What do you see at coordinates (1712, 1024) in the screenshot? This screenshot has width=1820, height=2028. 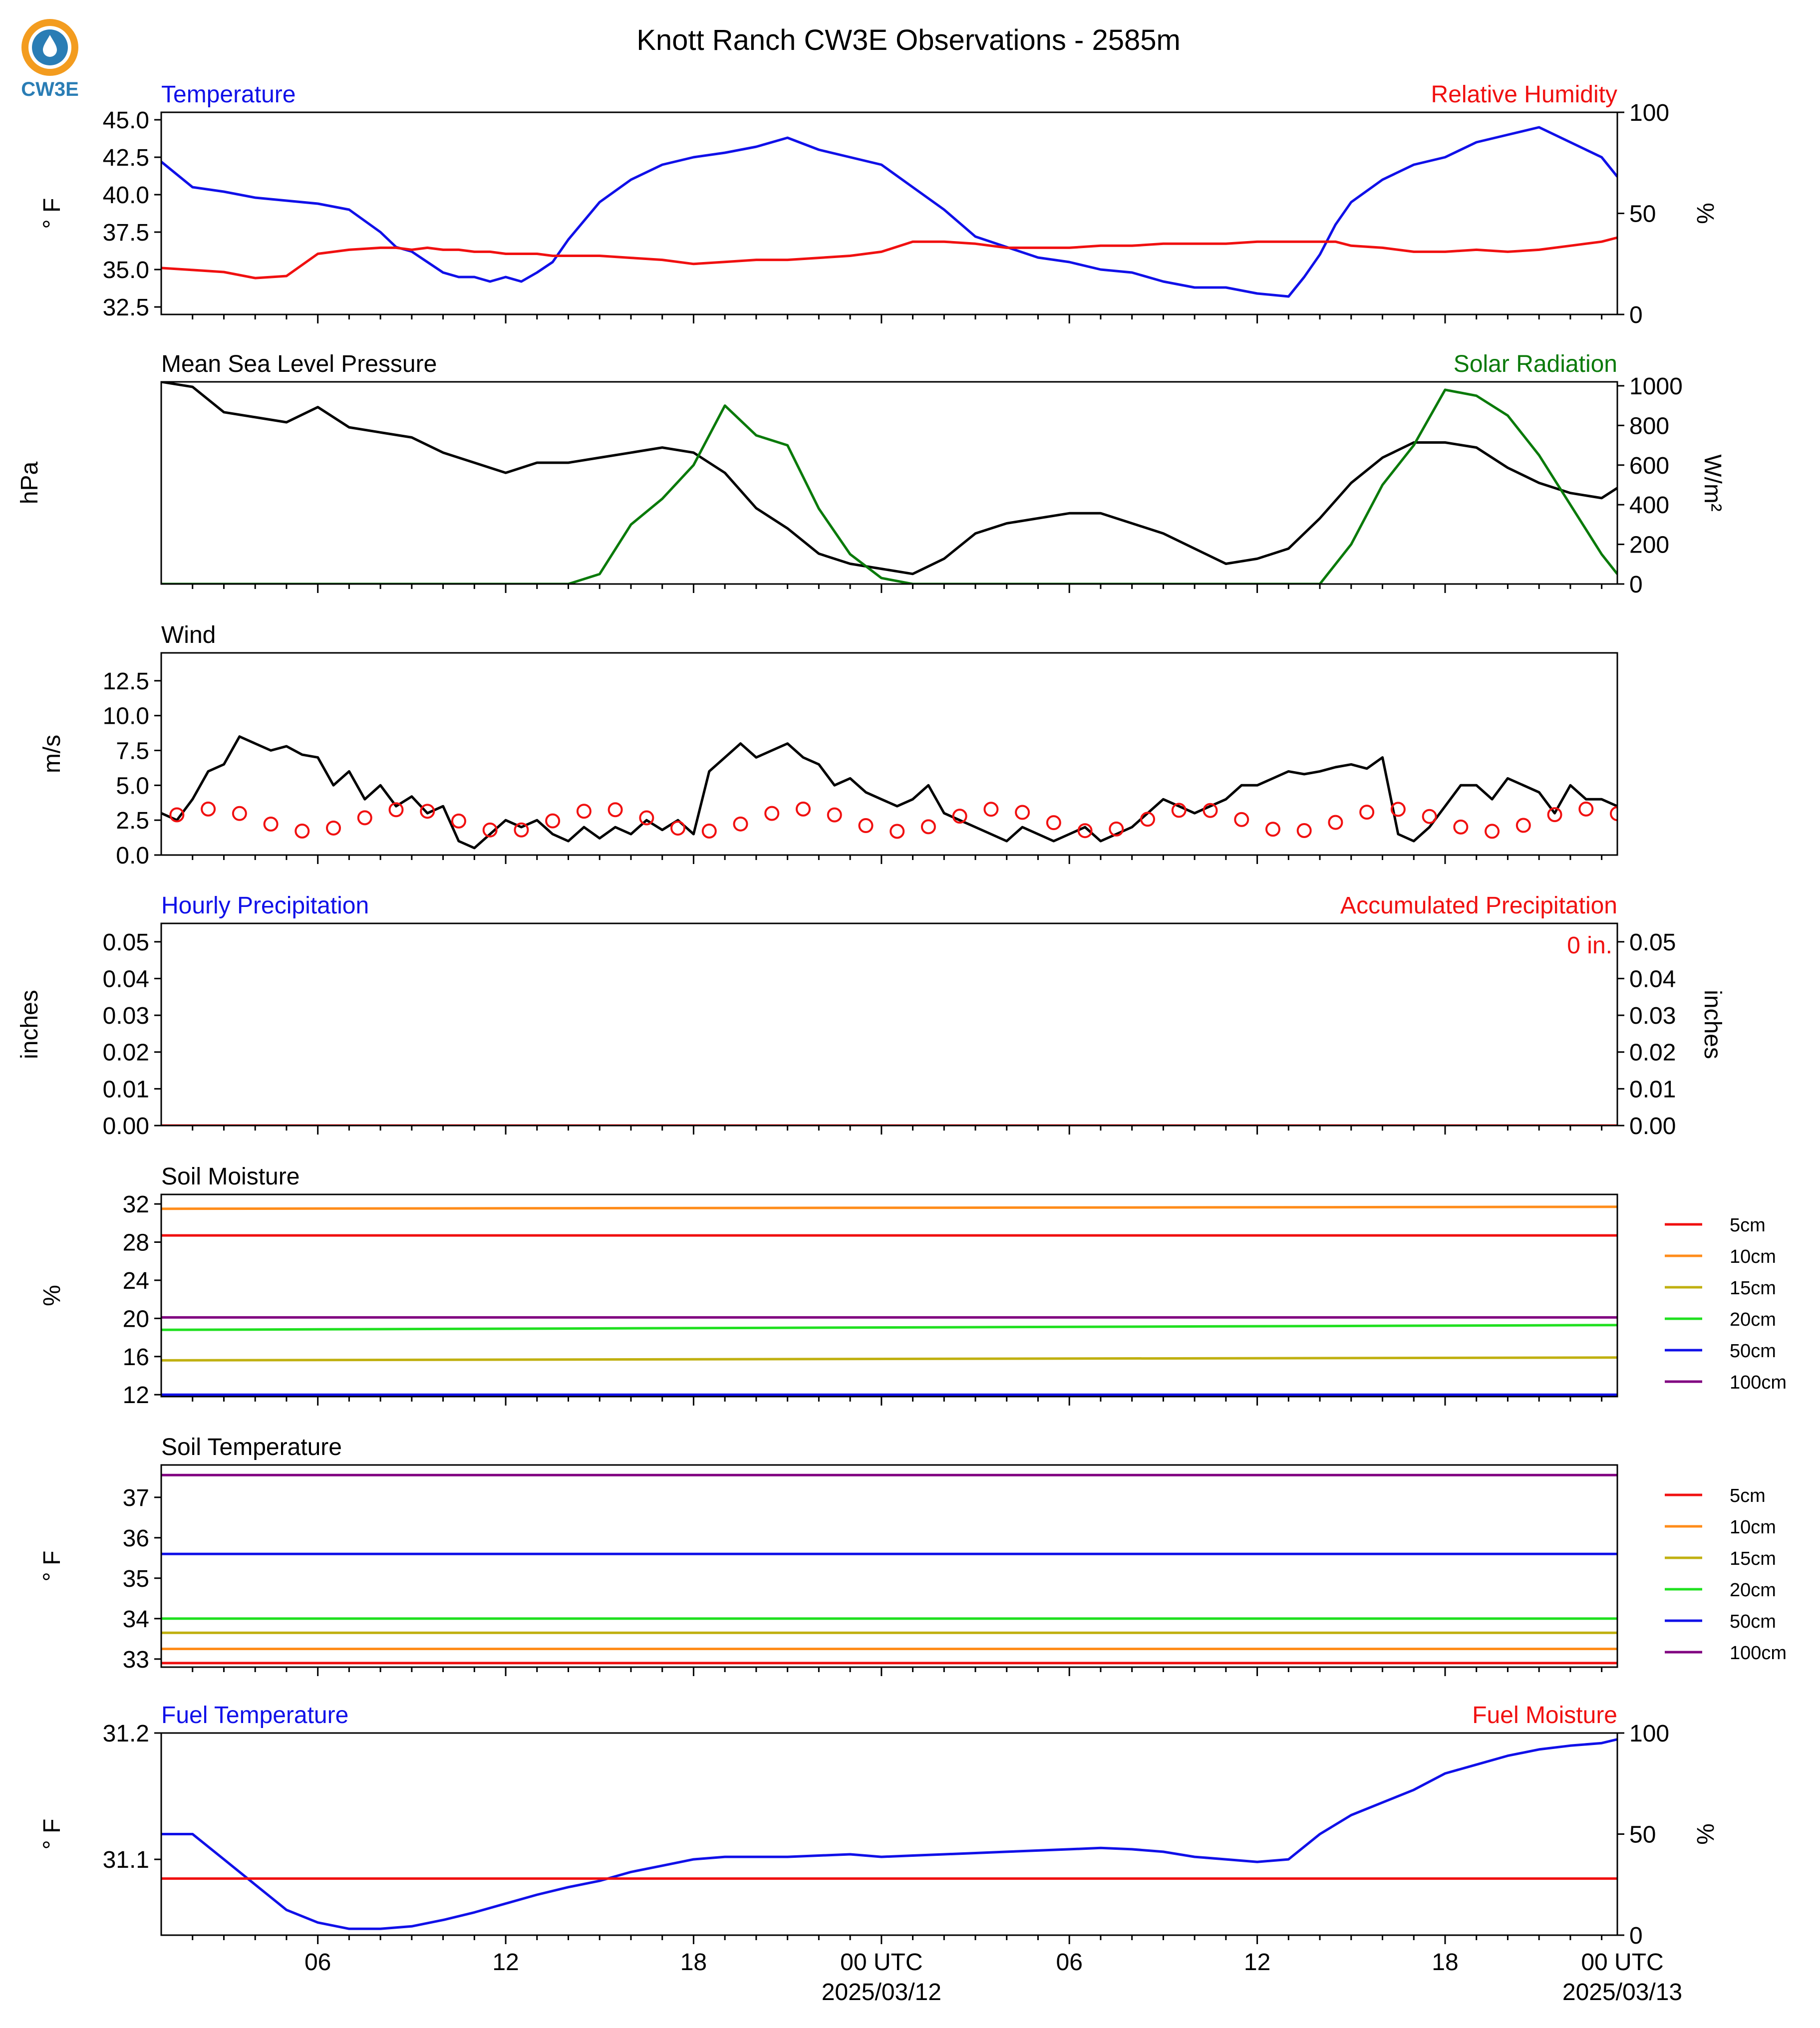 I see `y-axis-label-right: inches` at bounding box center [1712, 1024].